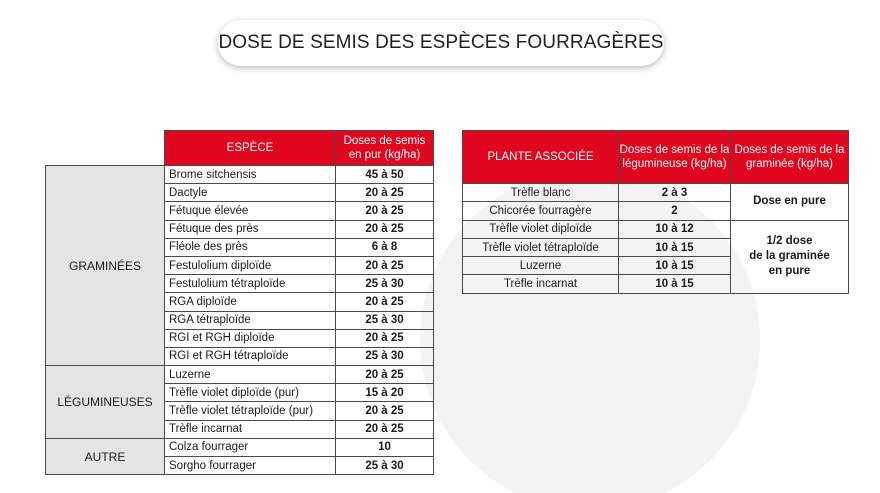 The height and width of the screenshot is (493, 880). Describe the element at coordinates (540, 192) in the screenshot. I see `plant-name: Trèfle blanc` at that location.